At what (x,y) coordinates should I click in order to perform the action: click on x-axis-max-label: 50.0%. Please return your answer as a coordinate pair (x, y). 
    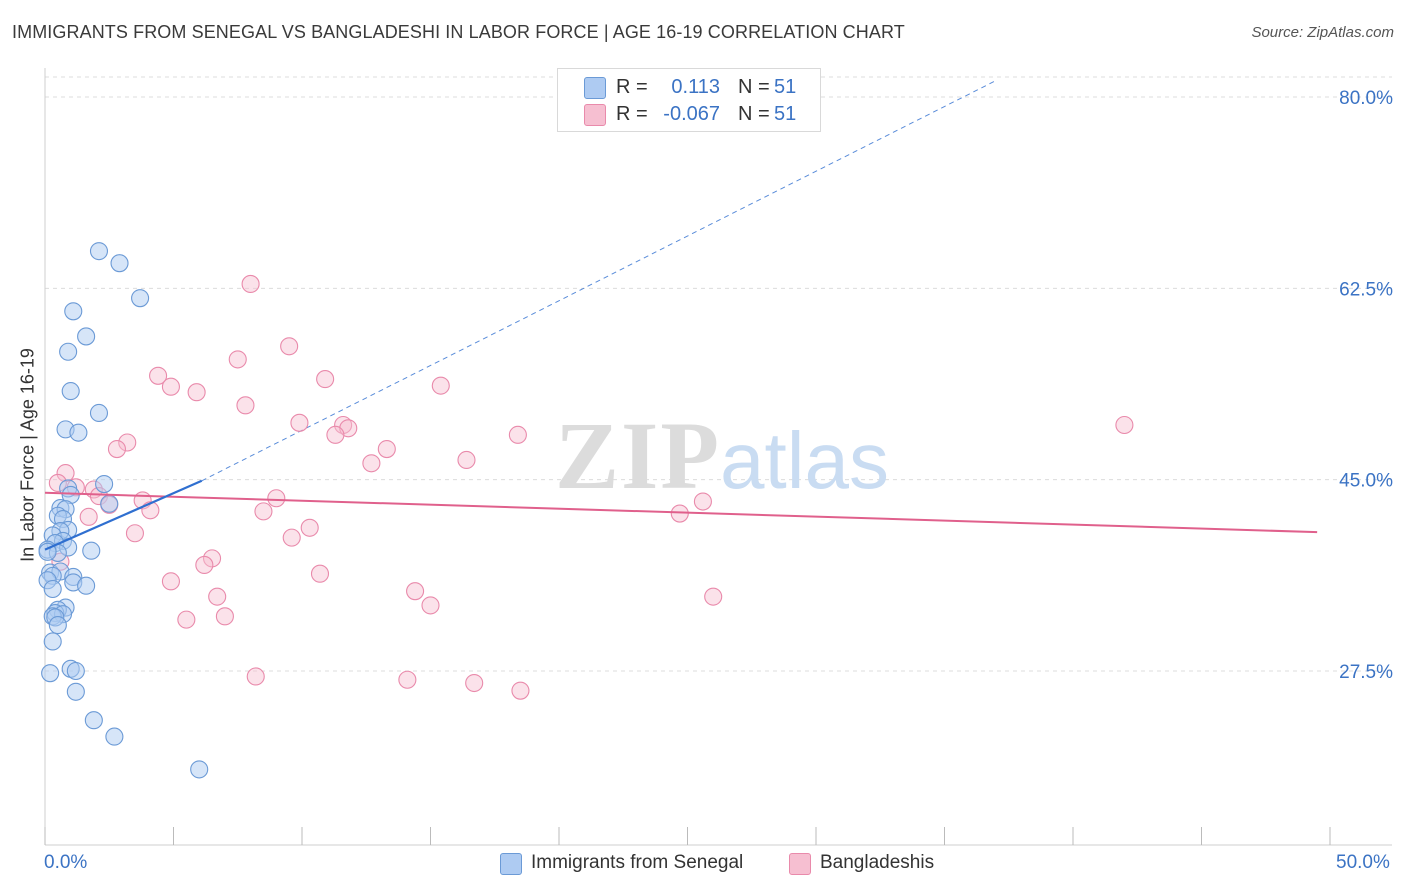
    Looking at the image, I should click on (1363, 862).